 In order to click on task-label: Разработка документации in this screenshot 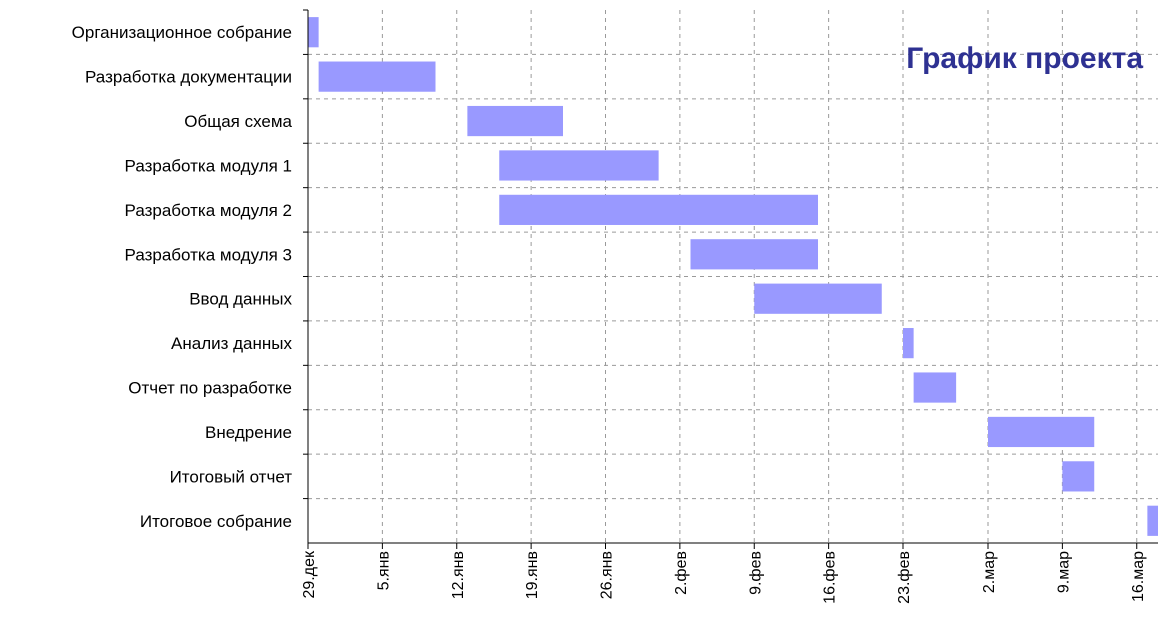, I will do `click(188, 77)`.